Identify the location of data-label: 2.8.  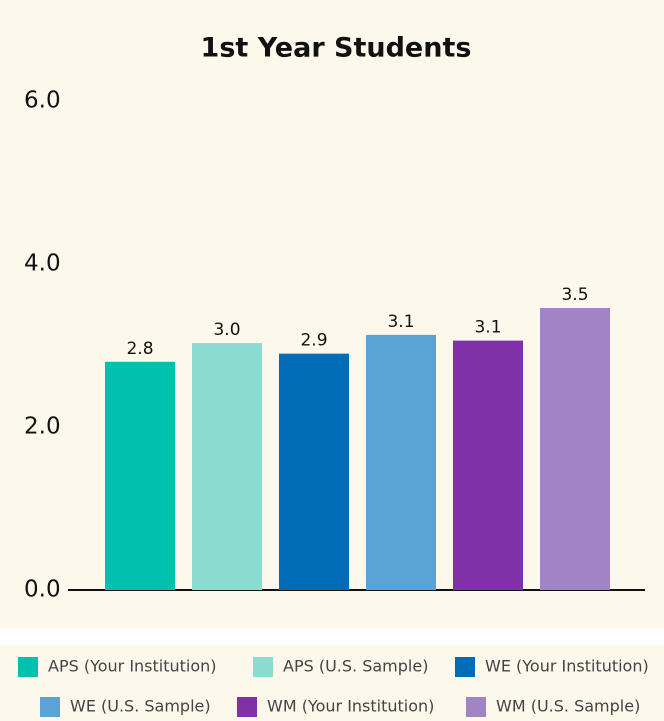
(139, 349).